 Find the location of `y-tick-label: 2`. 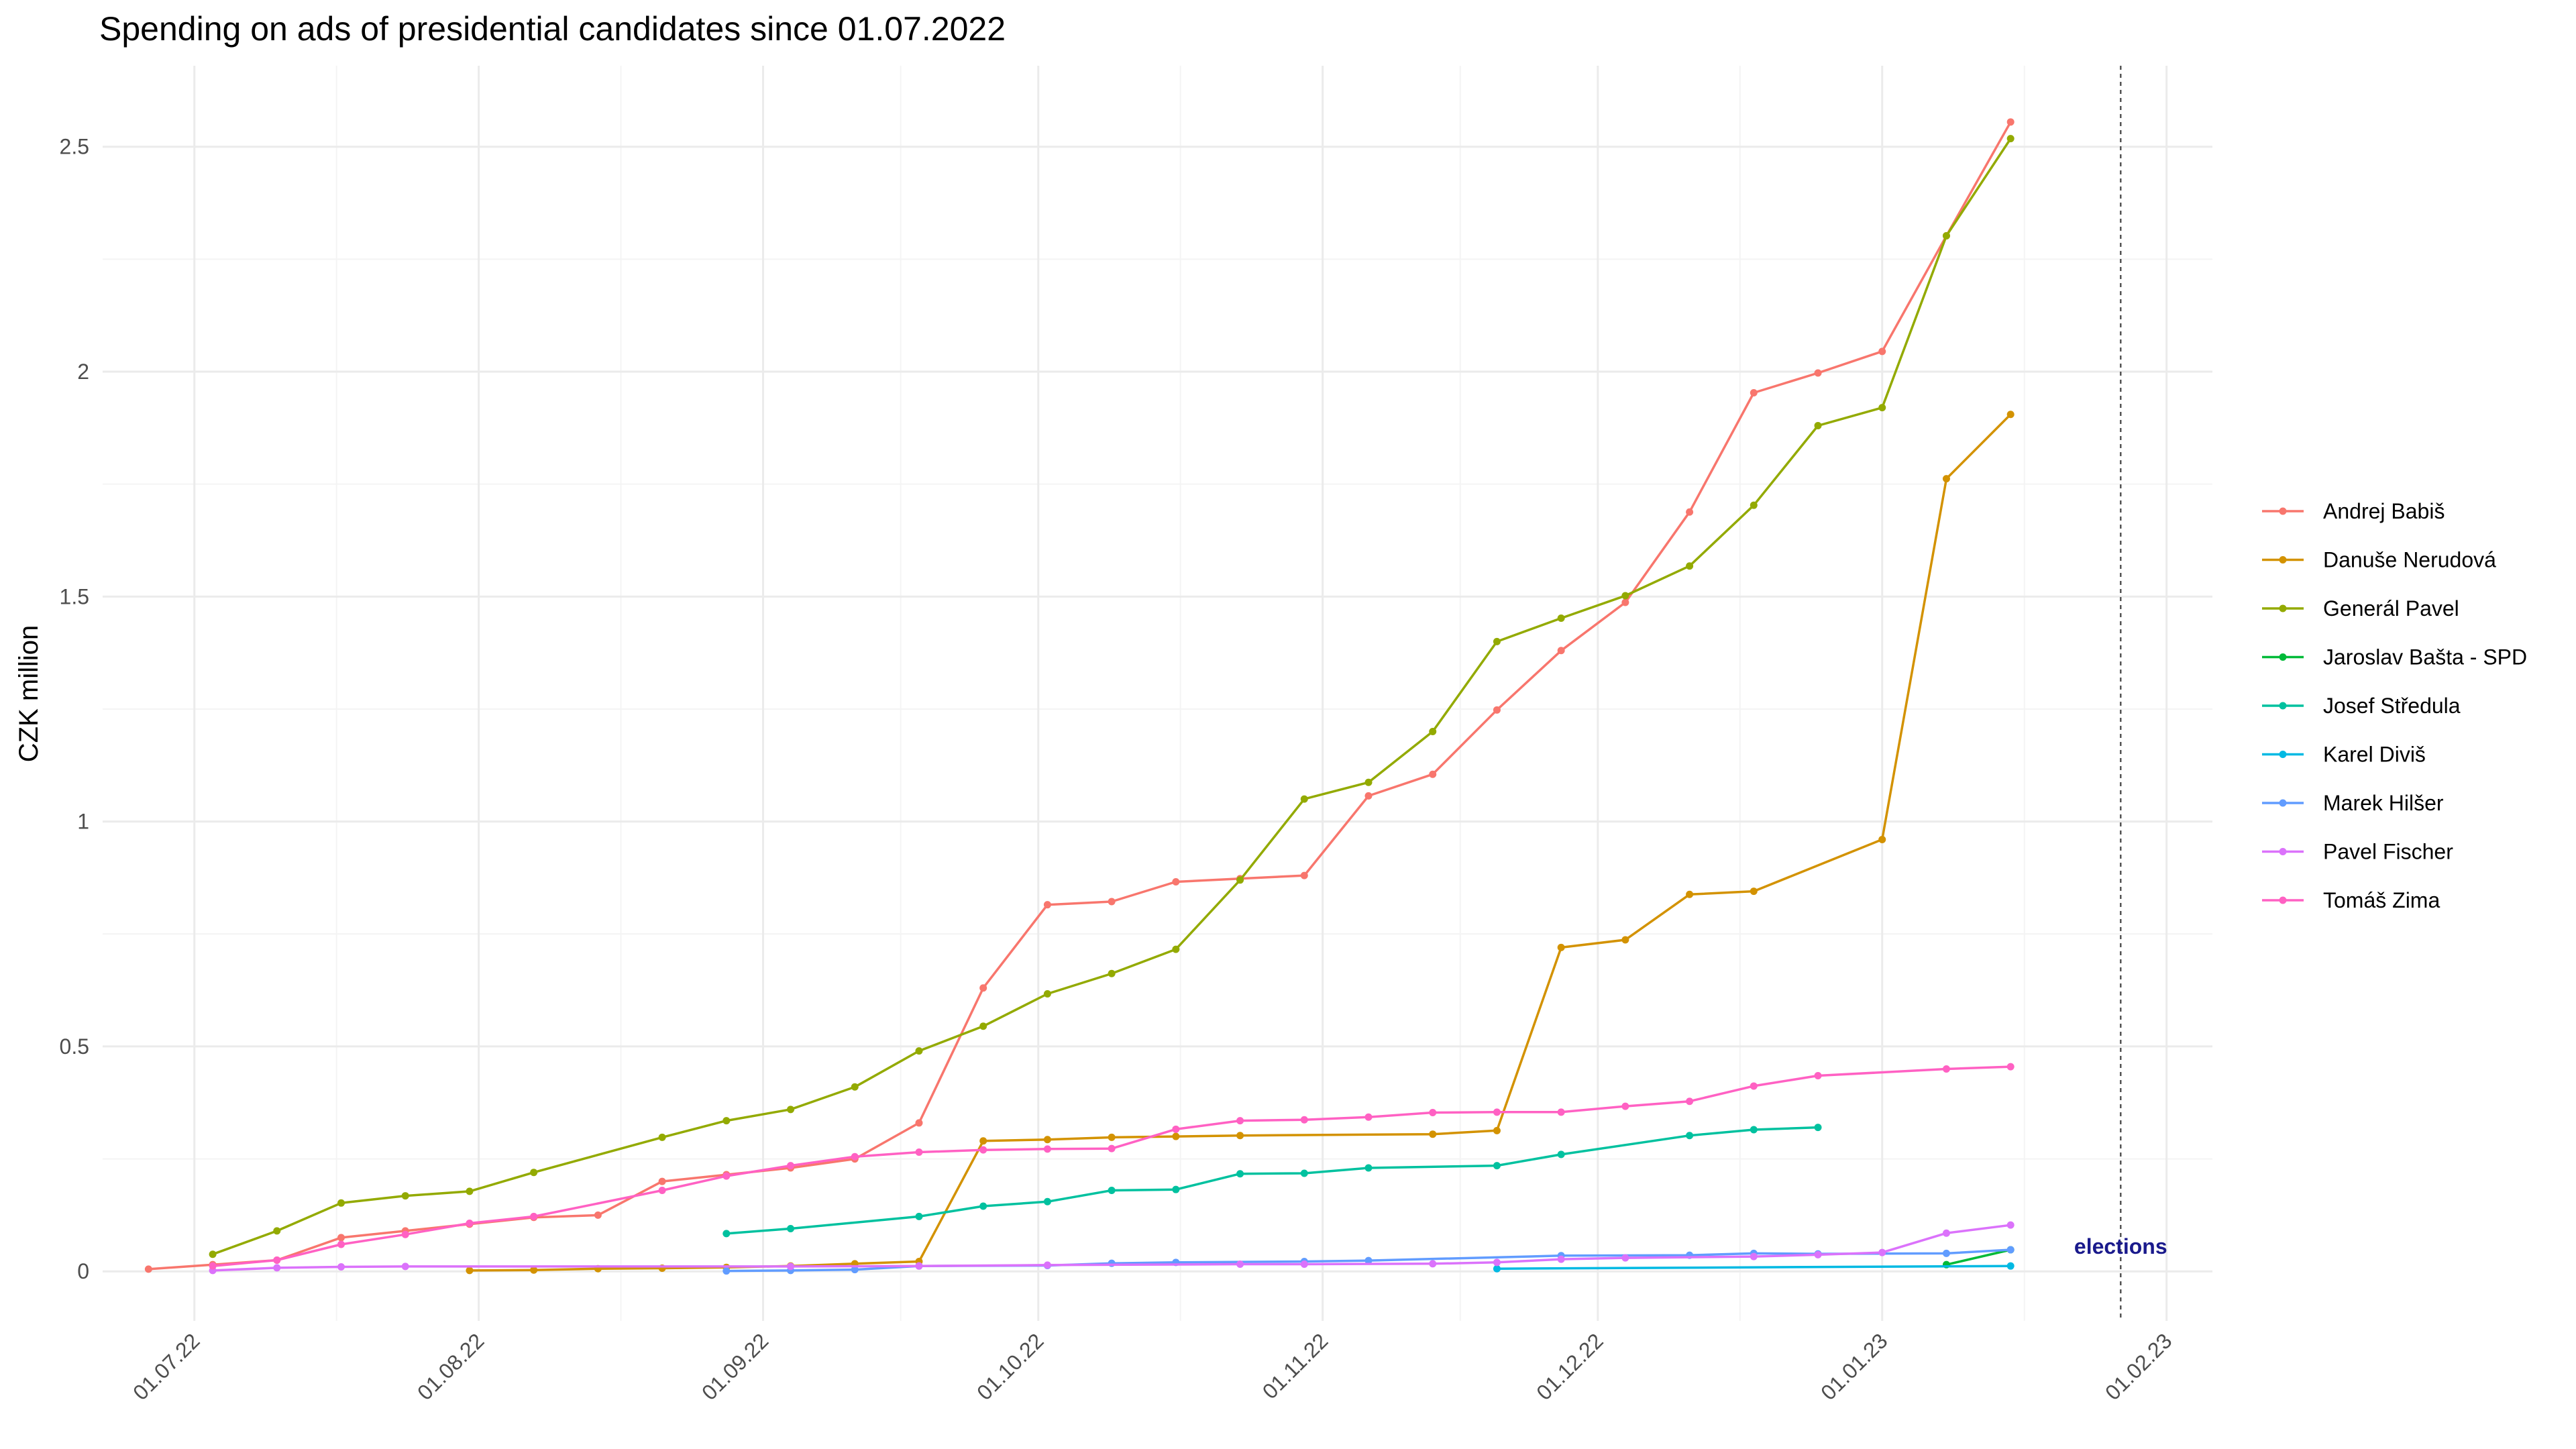

y-tick-label: 2 is located at coordinates (83, 372).